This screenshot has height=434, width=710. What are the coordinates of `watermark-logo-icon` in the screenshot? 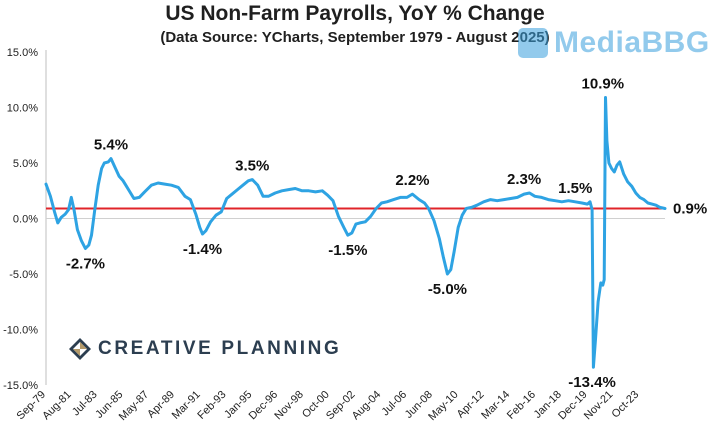 It's located at (533, 43).